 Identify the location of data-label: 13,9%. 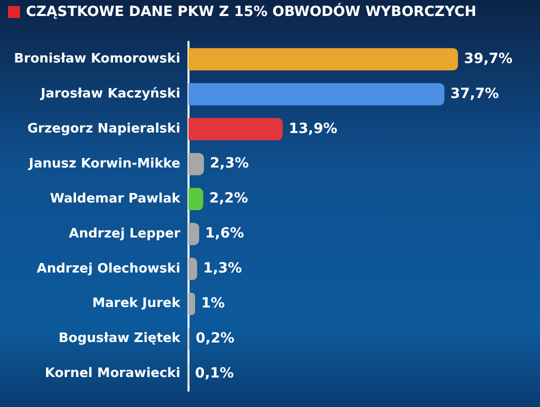
(313, 128).